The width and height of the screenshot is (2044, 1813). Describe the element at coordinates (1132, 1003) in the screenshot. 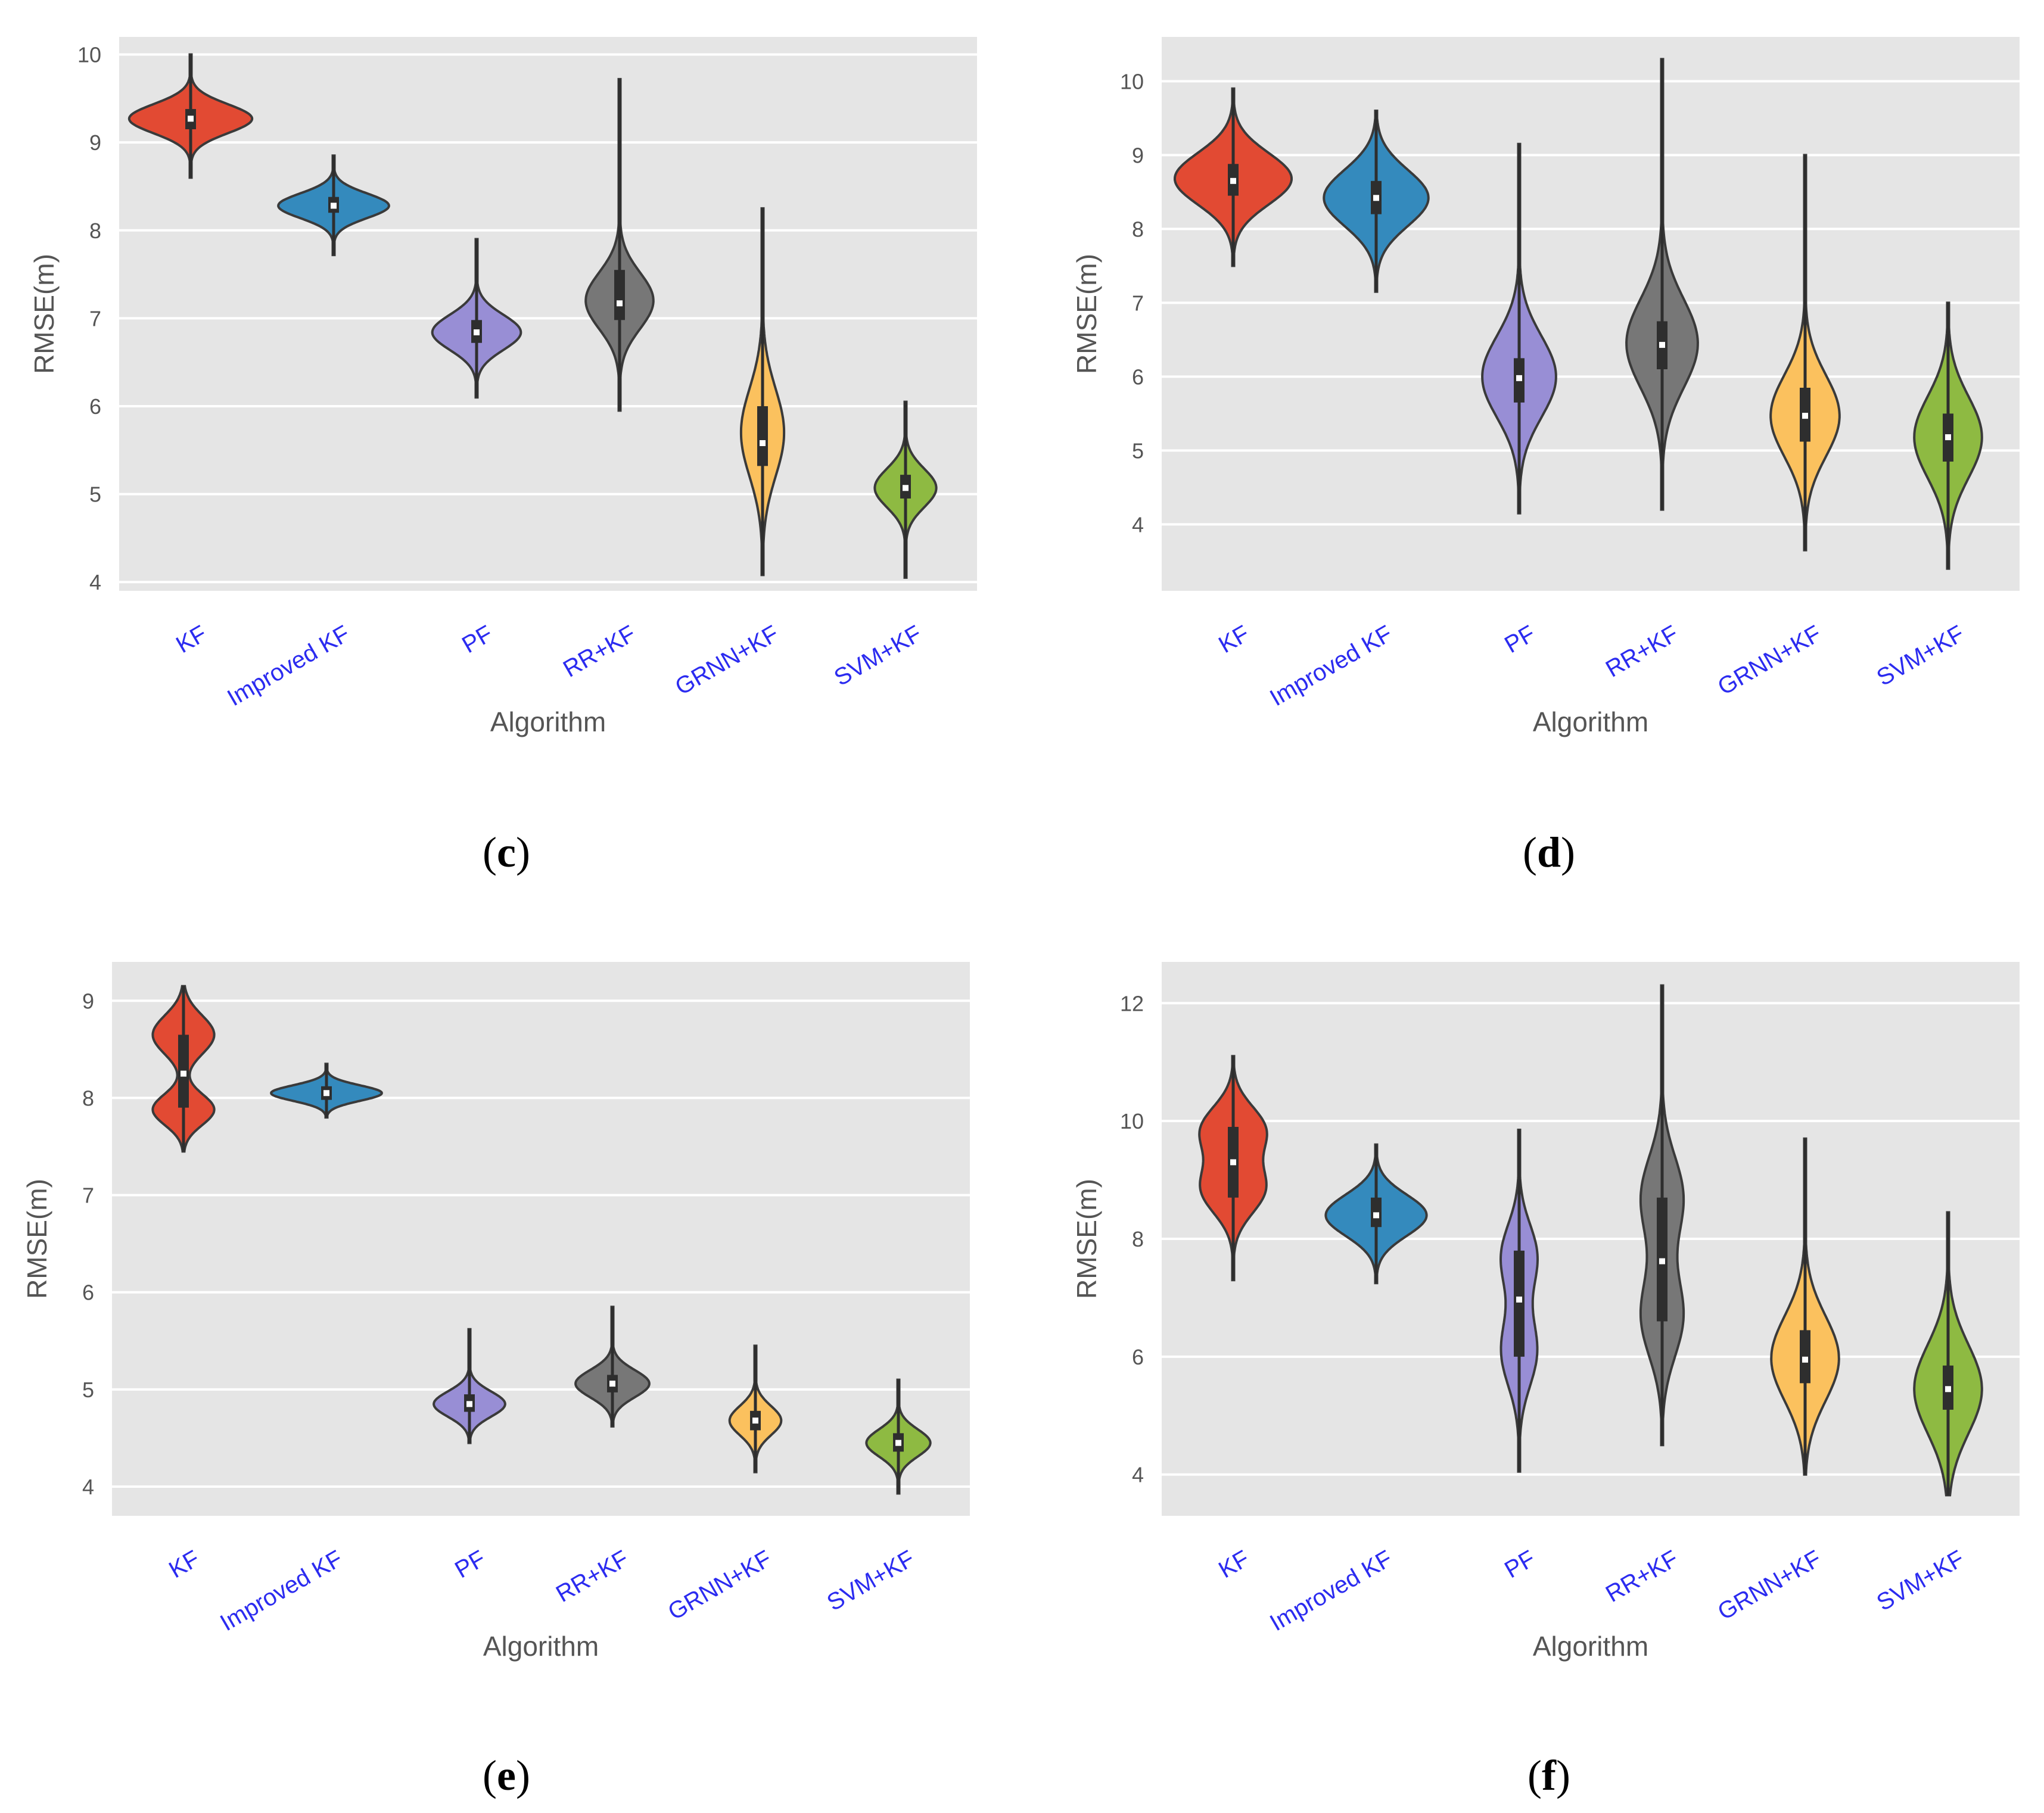

I see `y-tick-label: 12` at that location.